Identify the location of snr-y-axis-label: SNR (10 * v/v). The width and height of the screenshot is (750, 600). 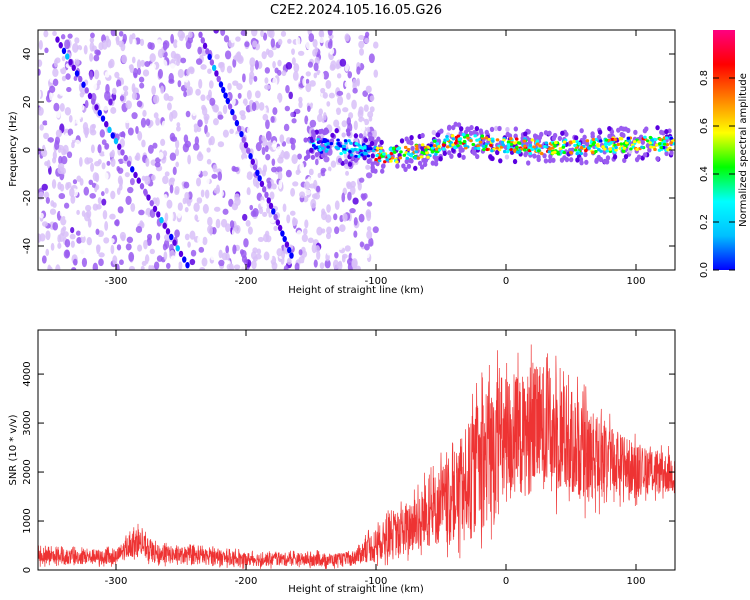
(13, 449).